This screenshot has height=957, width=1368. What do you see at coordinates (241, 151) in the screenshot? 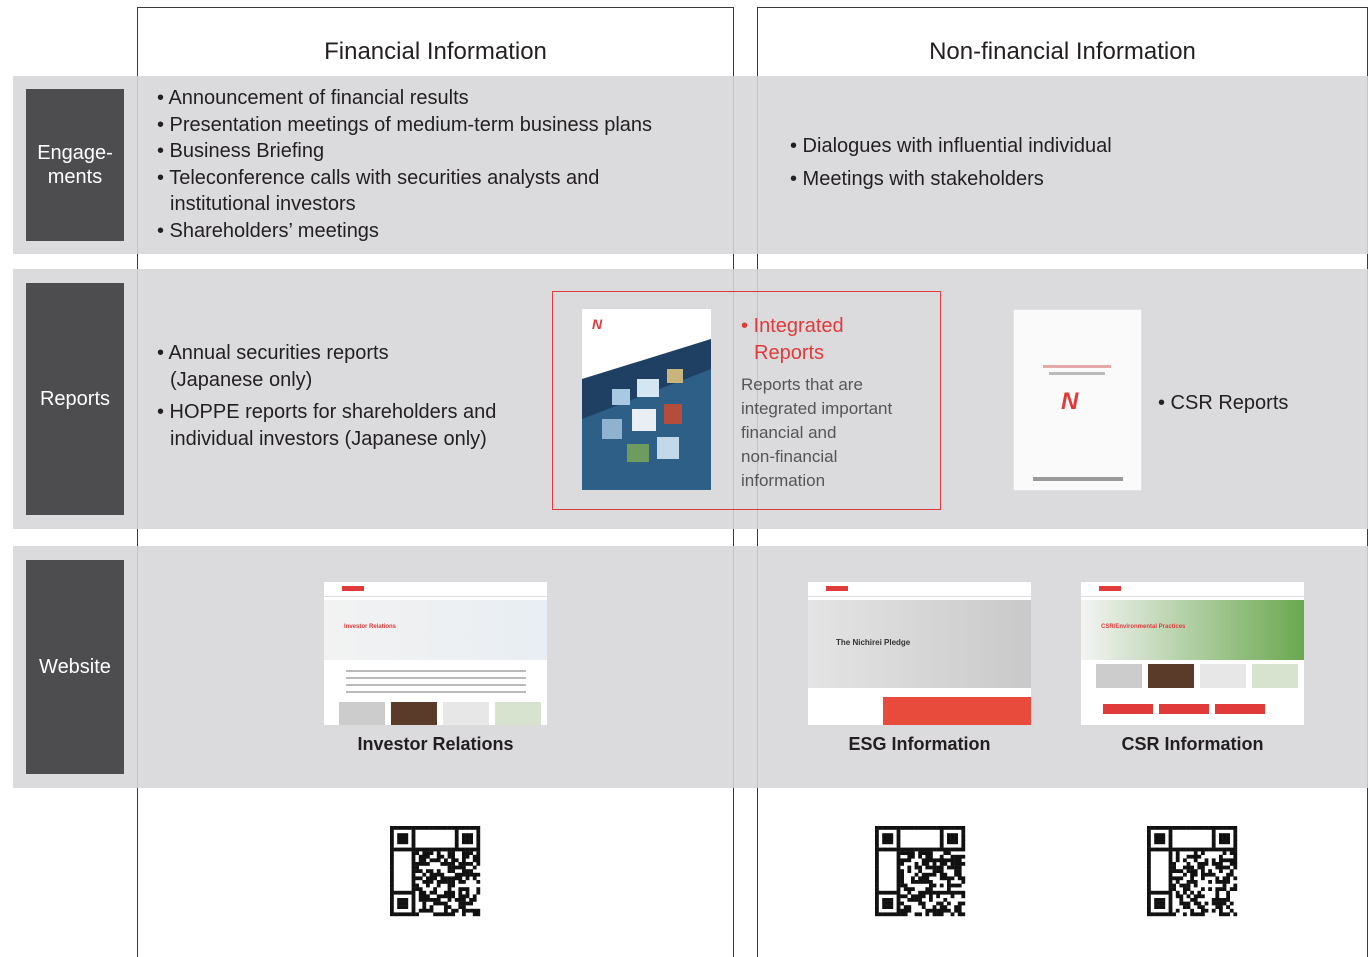
I see `list-line: • Business Briefing` at bounding box center [241, 151].